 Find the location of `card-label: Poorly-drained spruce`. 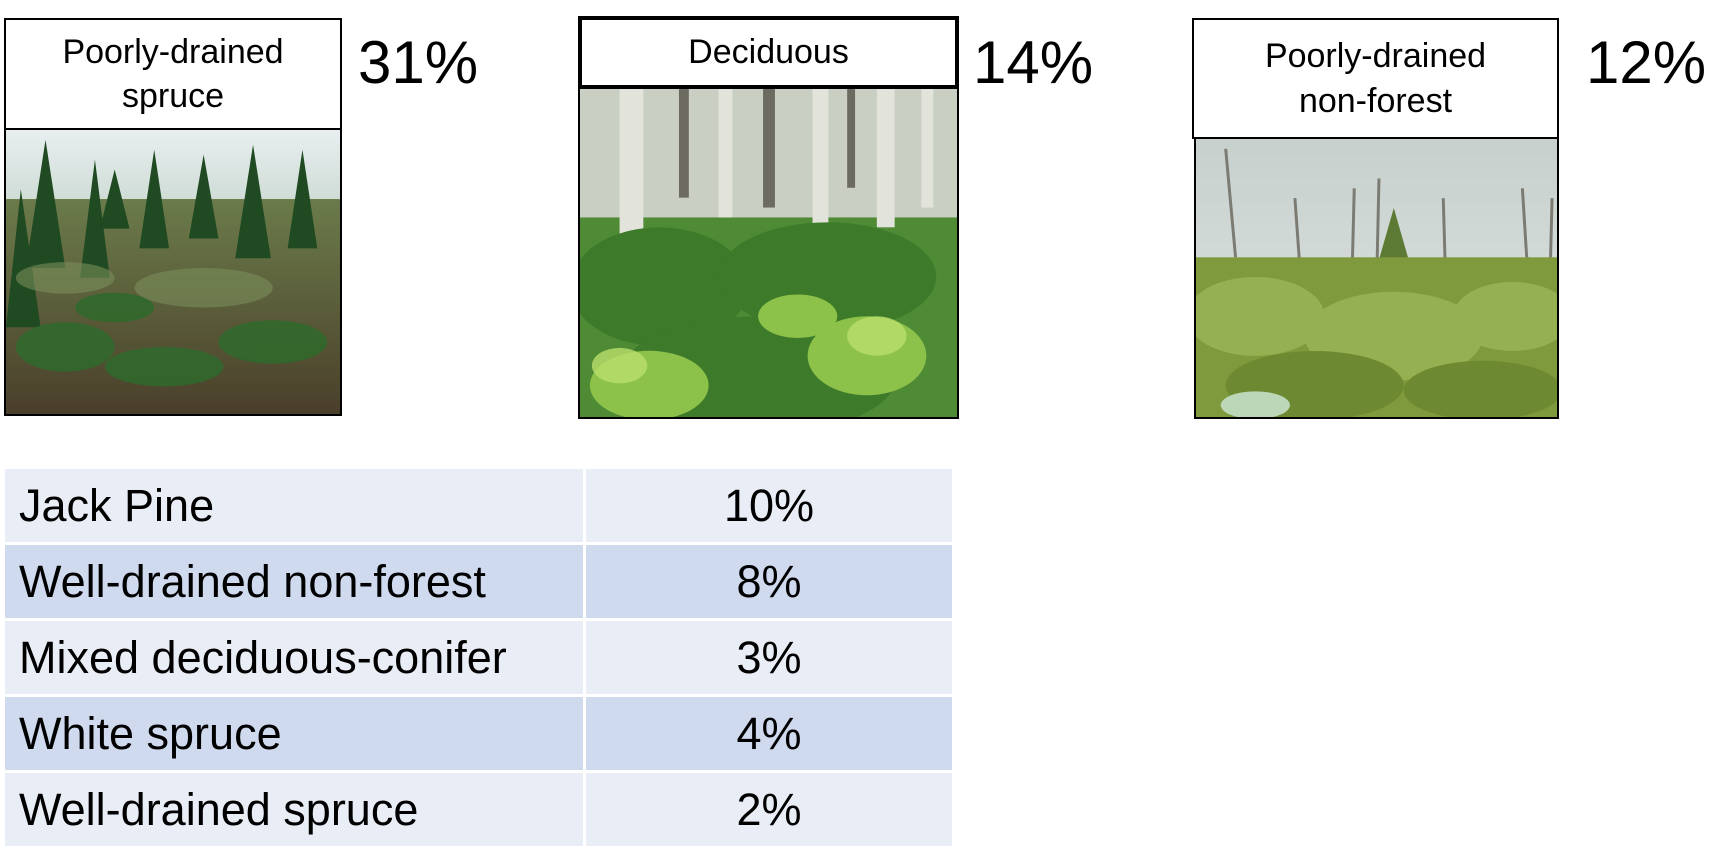

card-label: Poorly-drained spruce is located at coordinates (173, 74).